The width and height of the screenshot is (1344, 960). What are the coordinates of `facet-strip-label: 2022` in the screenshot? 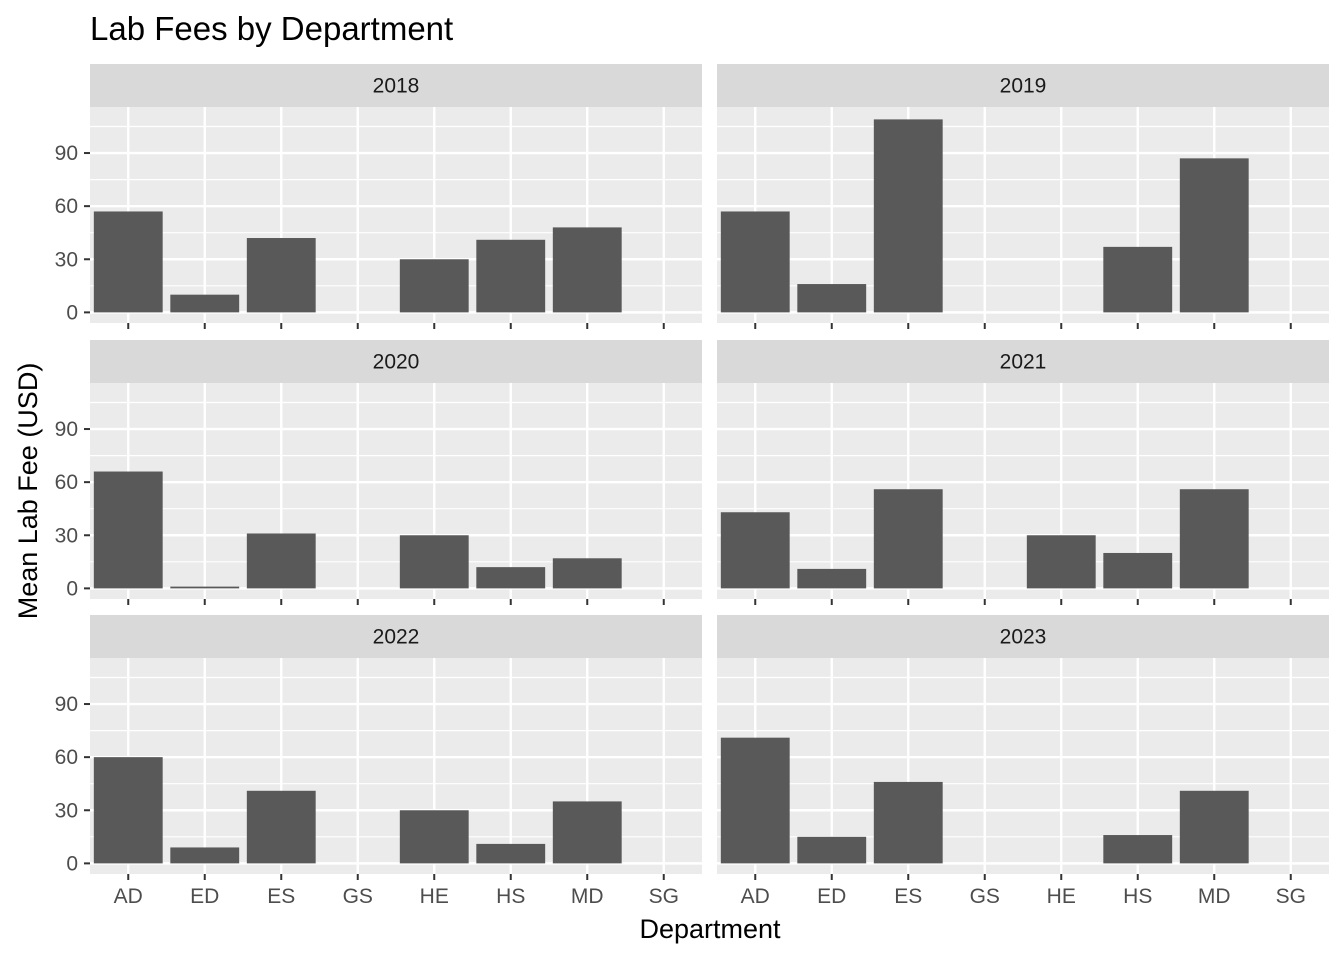 It's located at (396, 637).